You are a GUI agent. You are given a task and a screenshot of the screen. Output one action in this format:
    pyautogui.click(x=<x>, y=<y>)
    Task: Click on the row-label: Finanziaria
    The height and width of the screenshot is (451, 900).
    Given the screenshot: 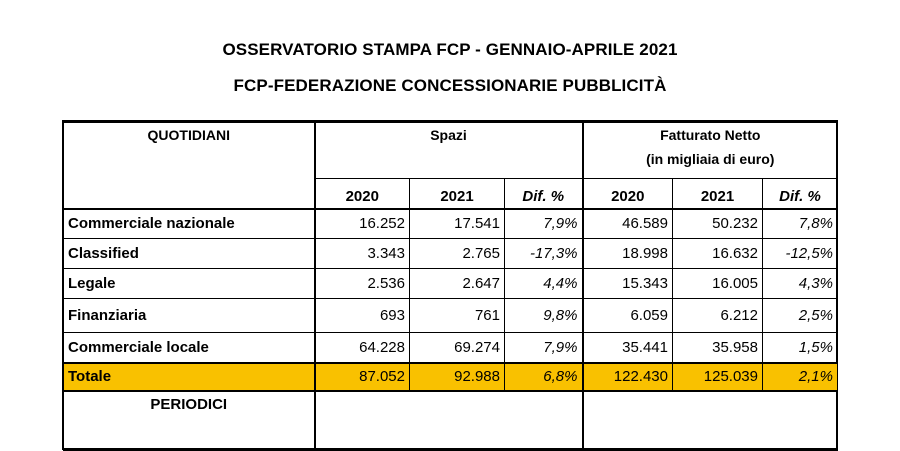 What is the action you would take?
    pyautogui.click(x=189, y=315)
    